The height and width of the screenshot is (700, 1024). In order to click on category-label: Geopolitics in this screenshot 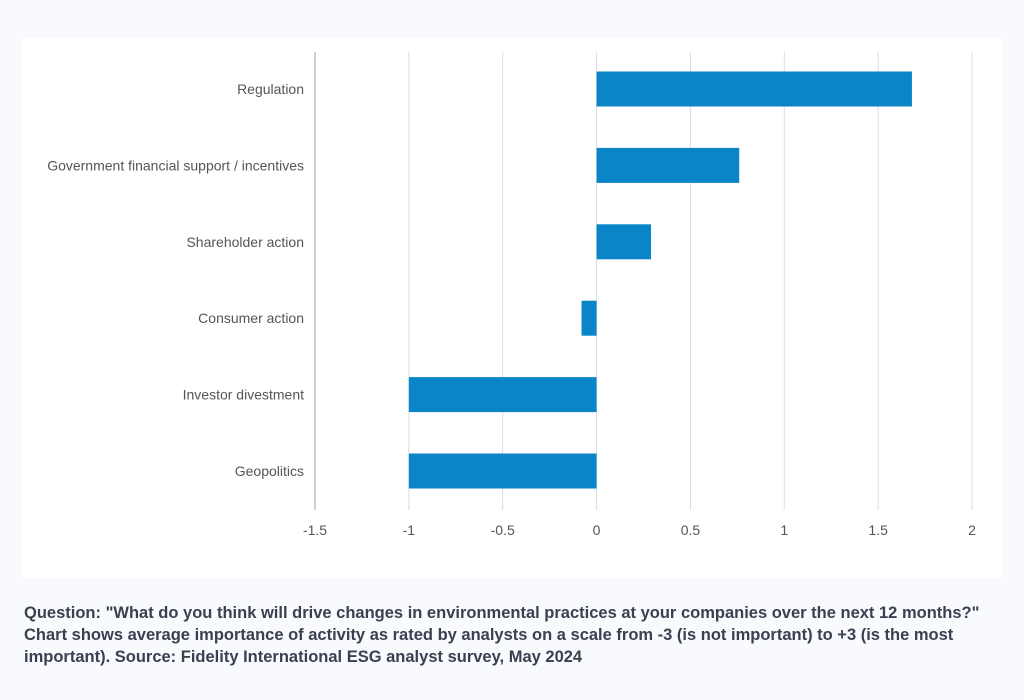, I will do `click(269, 471)`.